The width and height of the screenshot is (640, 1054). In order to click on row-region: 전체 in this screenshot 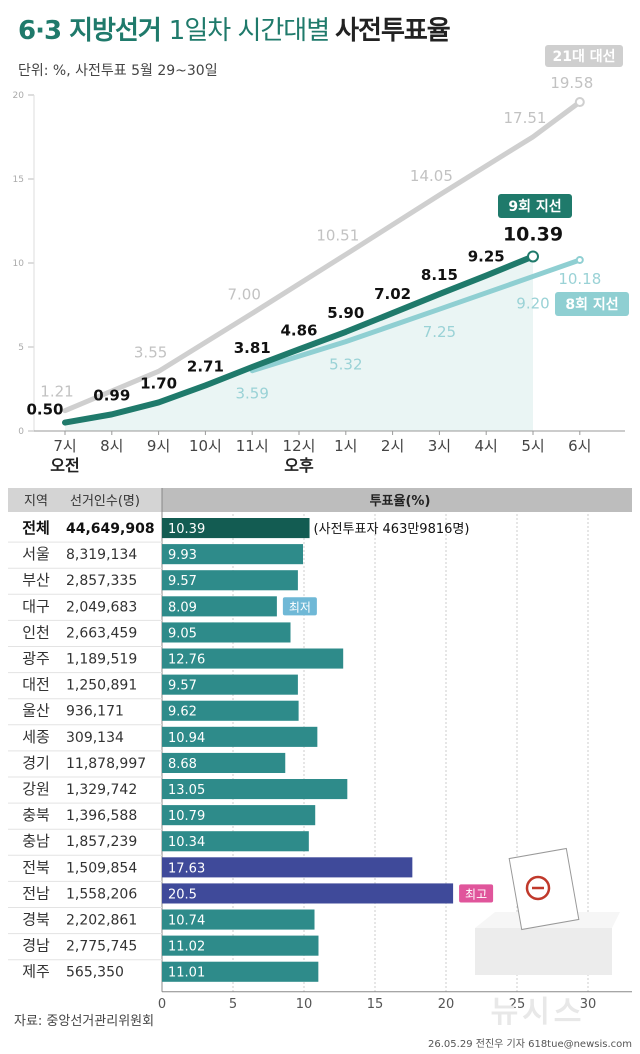, I will do `click(36, 528)`.